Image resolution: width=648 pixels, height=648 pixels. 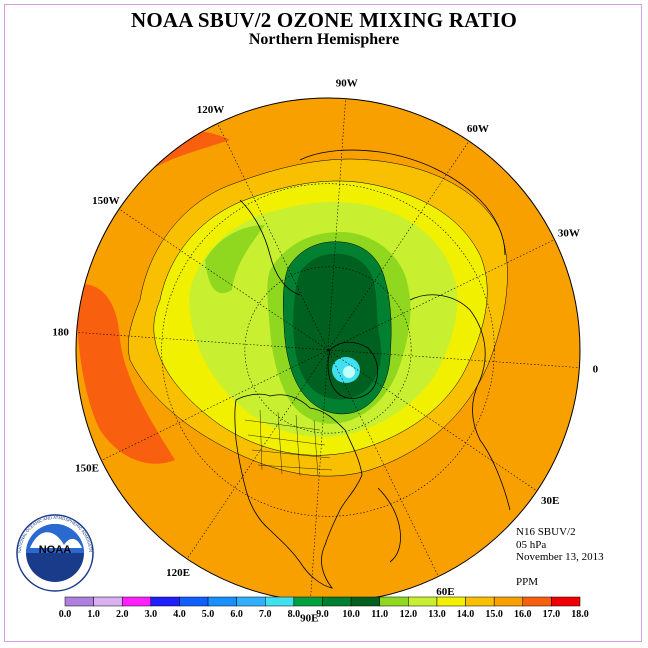 I want to click on colorbar-tick-label: 13.0, so click(x=437, y=614).